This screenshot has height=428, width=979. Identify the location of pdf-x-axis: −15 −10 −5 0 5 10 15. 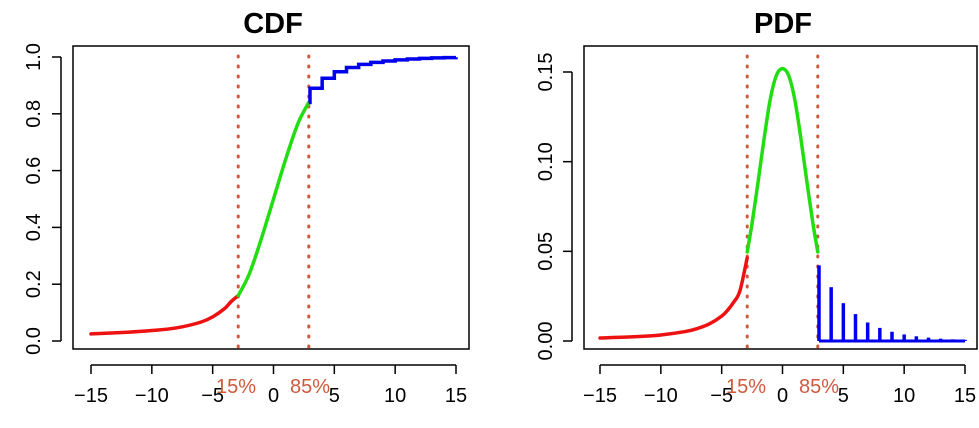
(779, 385).